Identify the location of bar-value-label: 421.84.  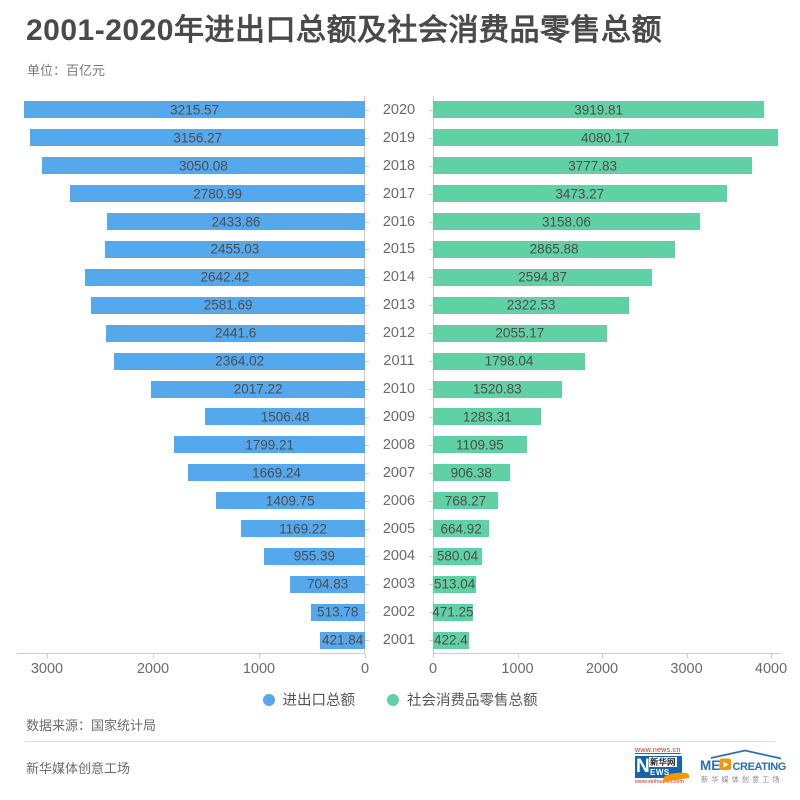
(342, 640).